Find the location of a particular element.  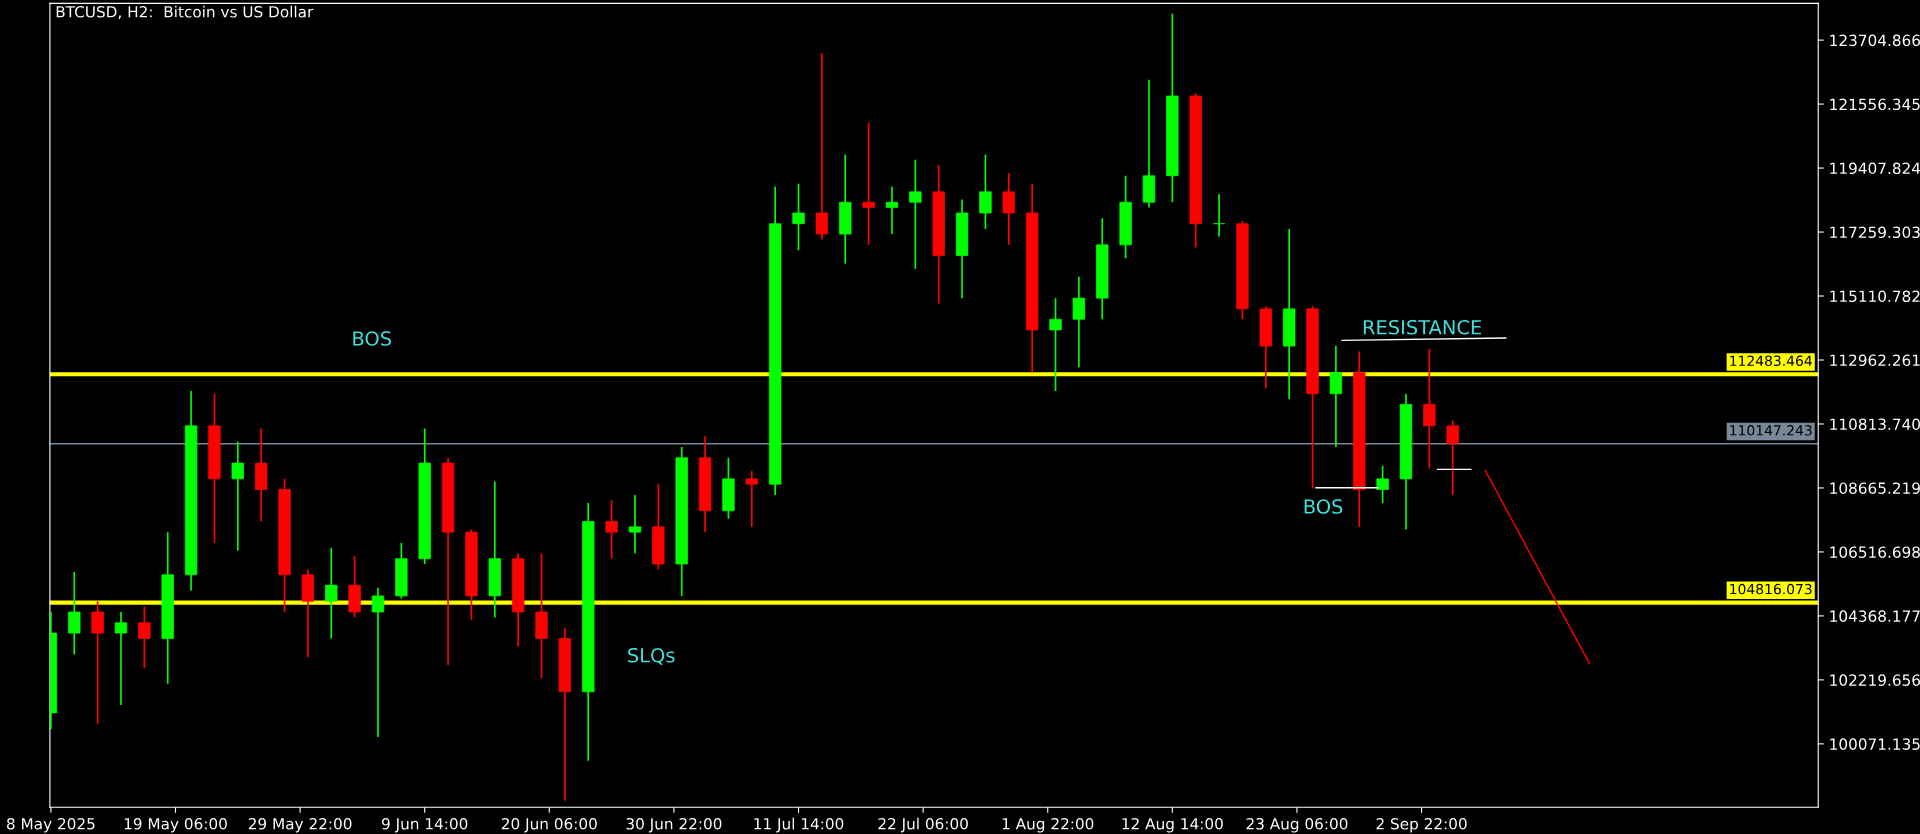

x-tick-label: 23 Aug 06:00 is located at coordinates (1297, 825).